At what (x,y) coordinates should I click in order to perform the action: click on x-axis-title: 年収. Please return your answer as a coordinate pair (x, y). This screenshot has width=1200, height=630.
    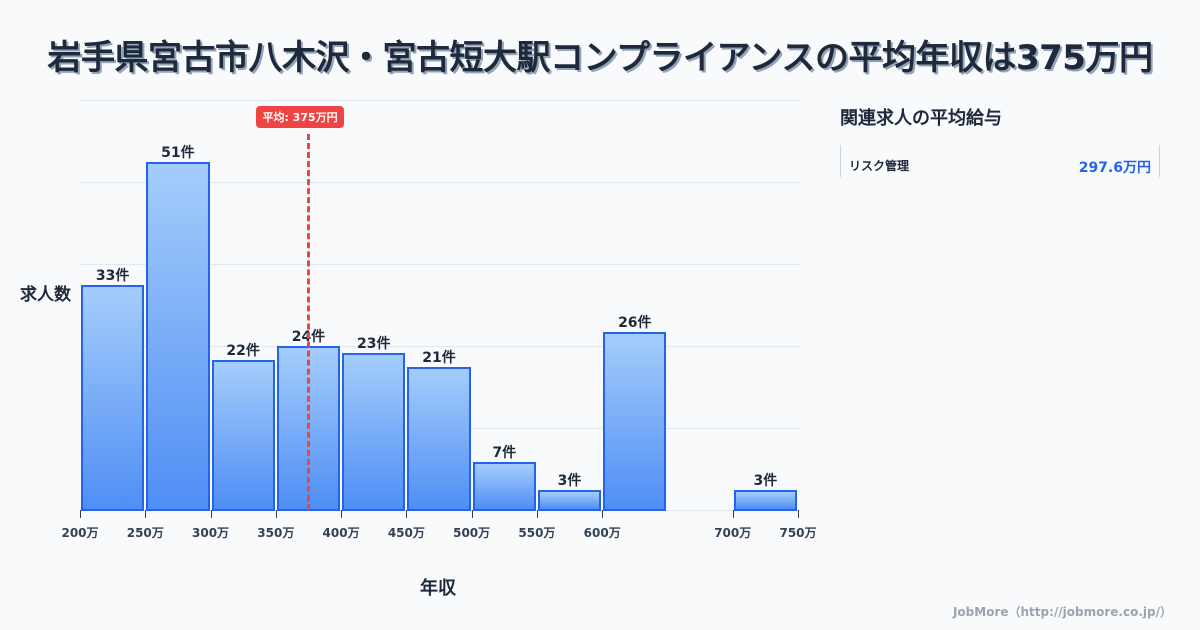
    Looking at the image, I should click on (438, 588).